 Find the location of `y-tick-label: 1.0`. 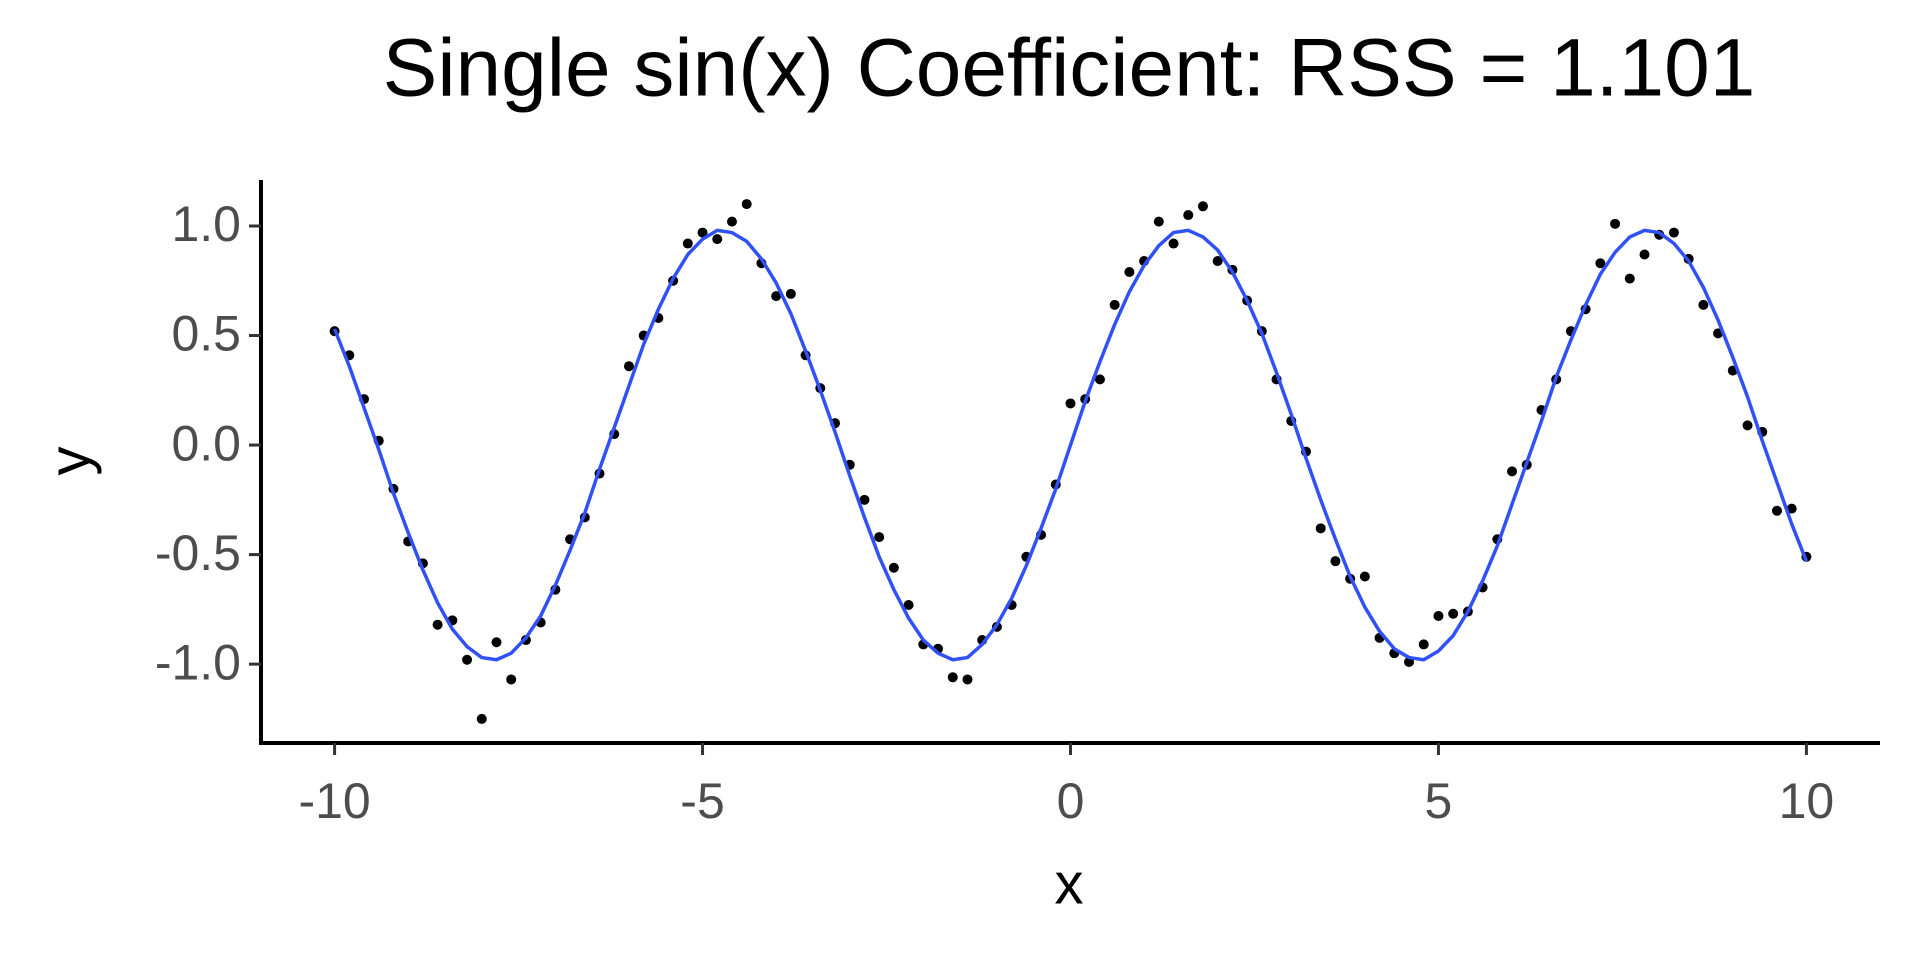

y-tick-label: 1.0 is located at coordinates (206, 224).